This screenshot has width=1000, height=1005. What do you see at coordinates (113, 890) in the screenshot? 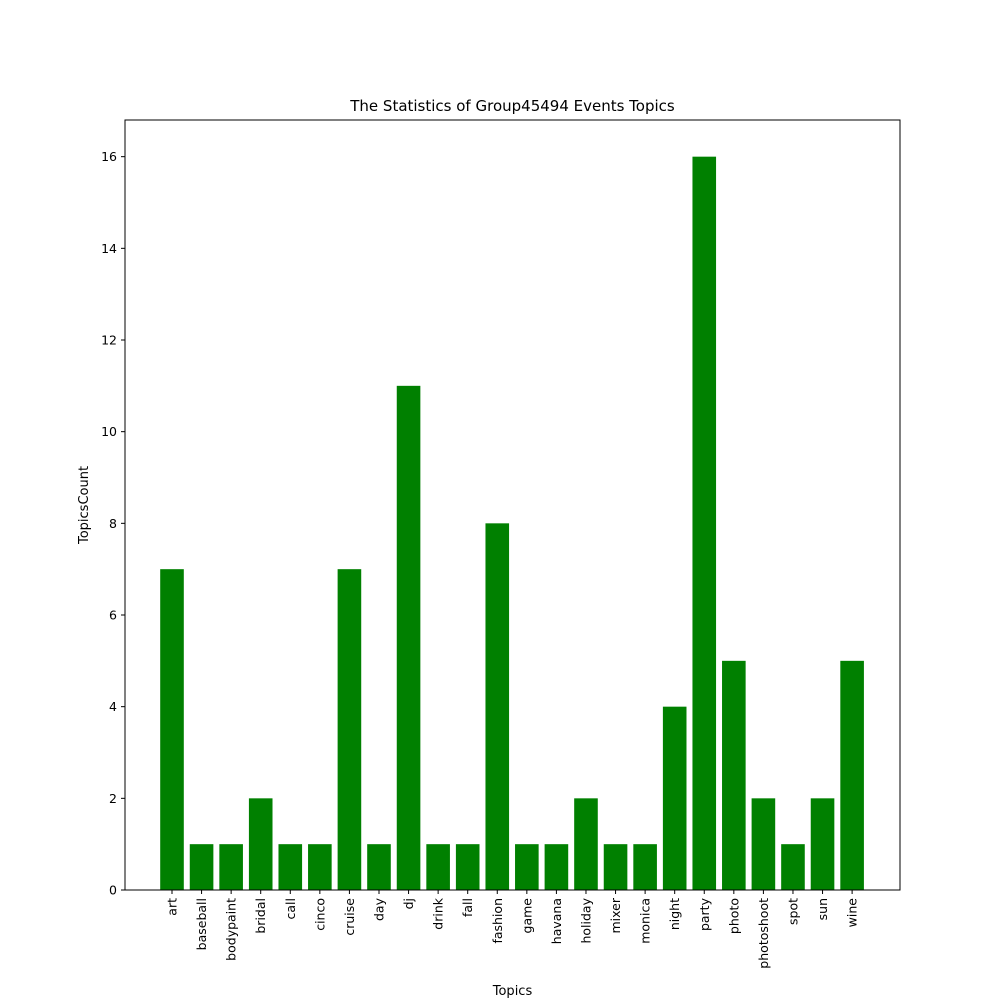
I see `y-tick-label: 0` at bounding box center [113, 890].